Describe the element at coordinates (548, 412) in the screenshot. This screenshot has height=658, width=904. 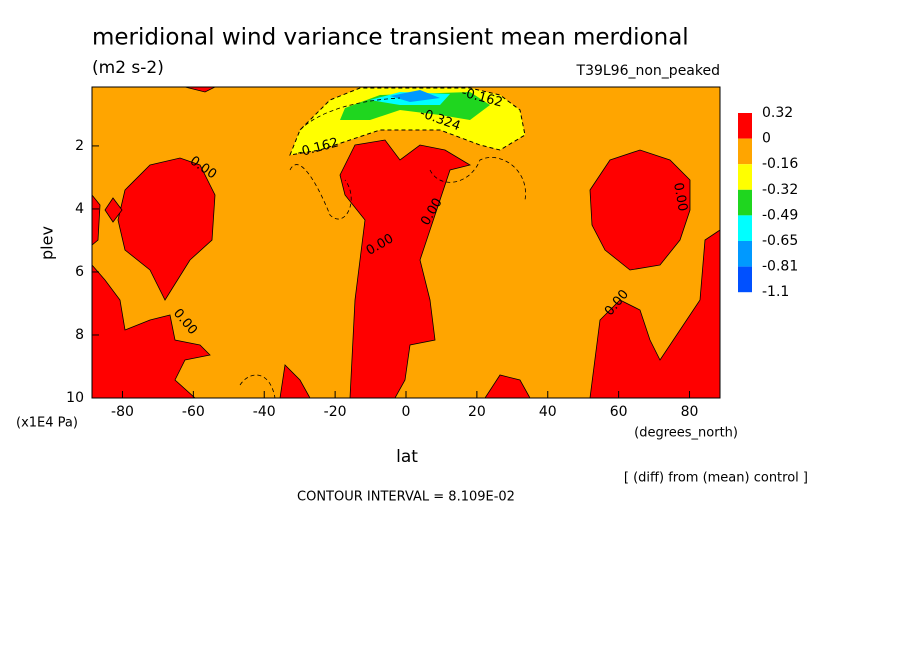
I see `x-tick-label: 40` at that location.